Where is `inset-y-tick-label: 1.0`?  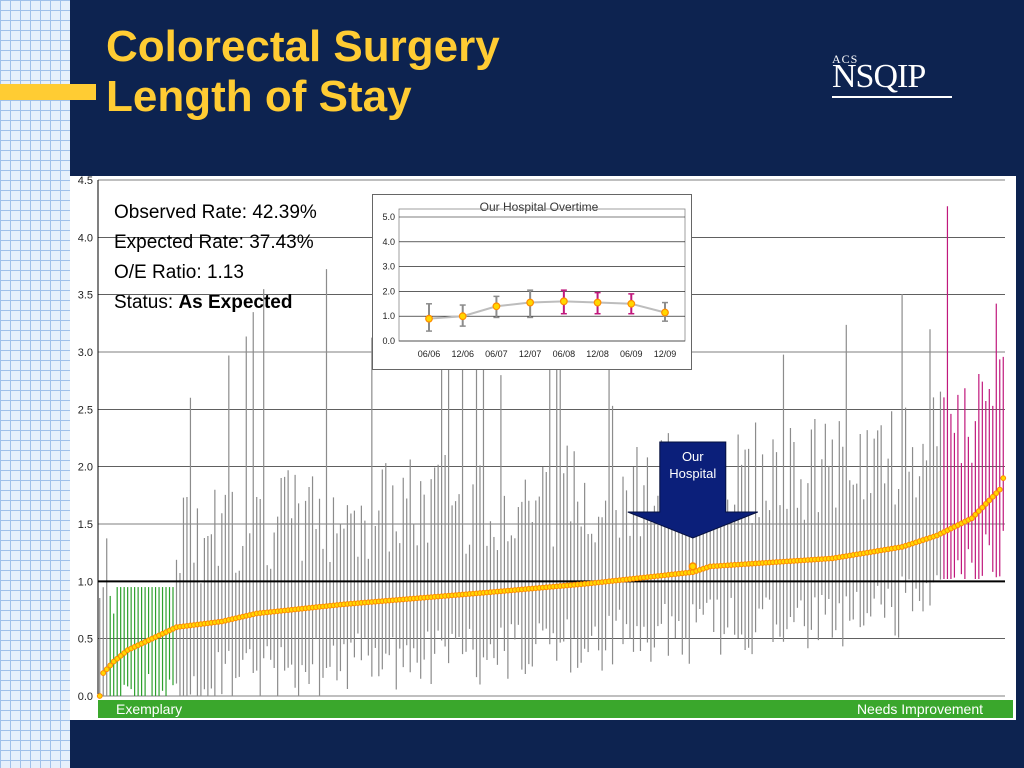
inset-y-tick-label: 1.0 is located at coordinates (388, 316).